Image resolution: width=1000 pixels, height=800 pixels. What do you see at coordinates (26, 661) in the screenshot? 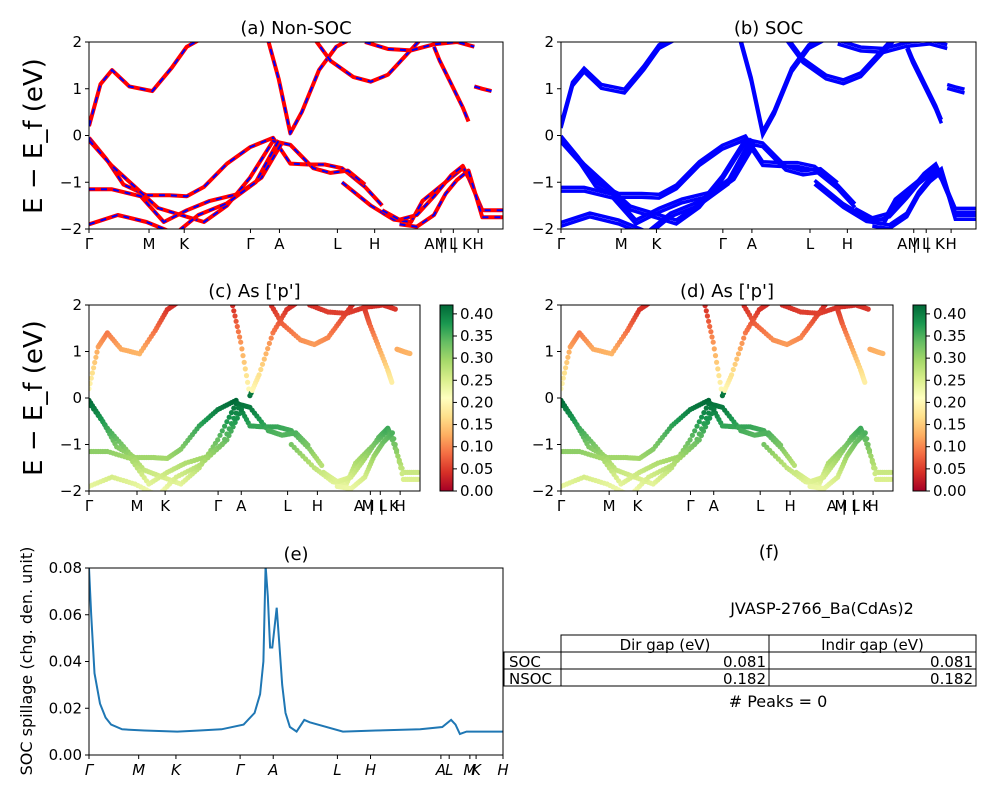
I see `y-axis-label: SOC spillage (chg. den. unit)` at bounding box center [26, 661].